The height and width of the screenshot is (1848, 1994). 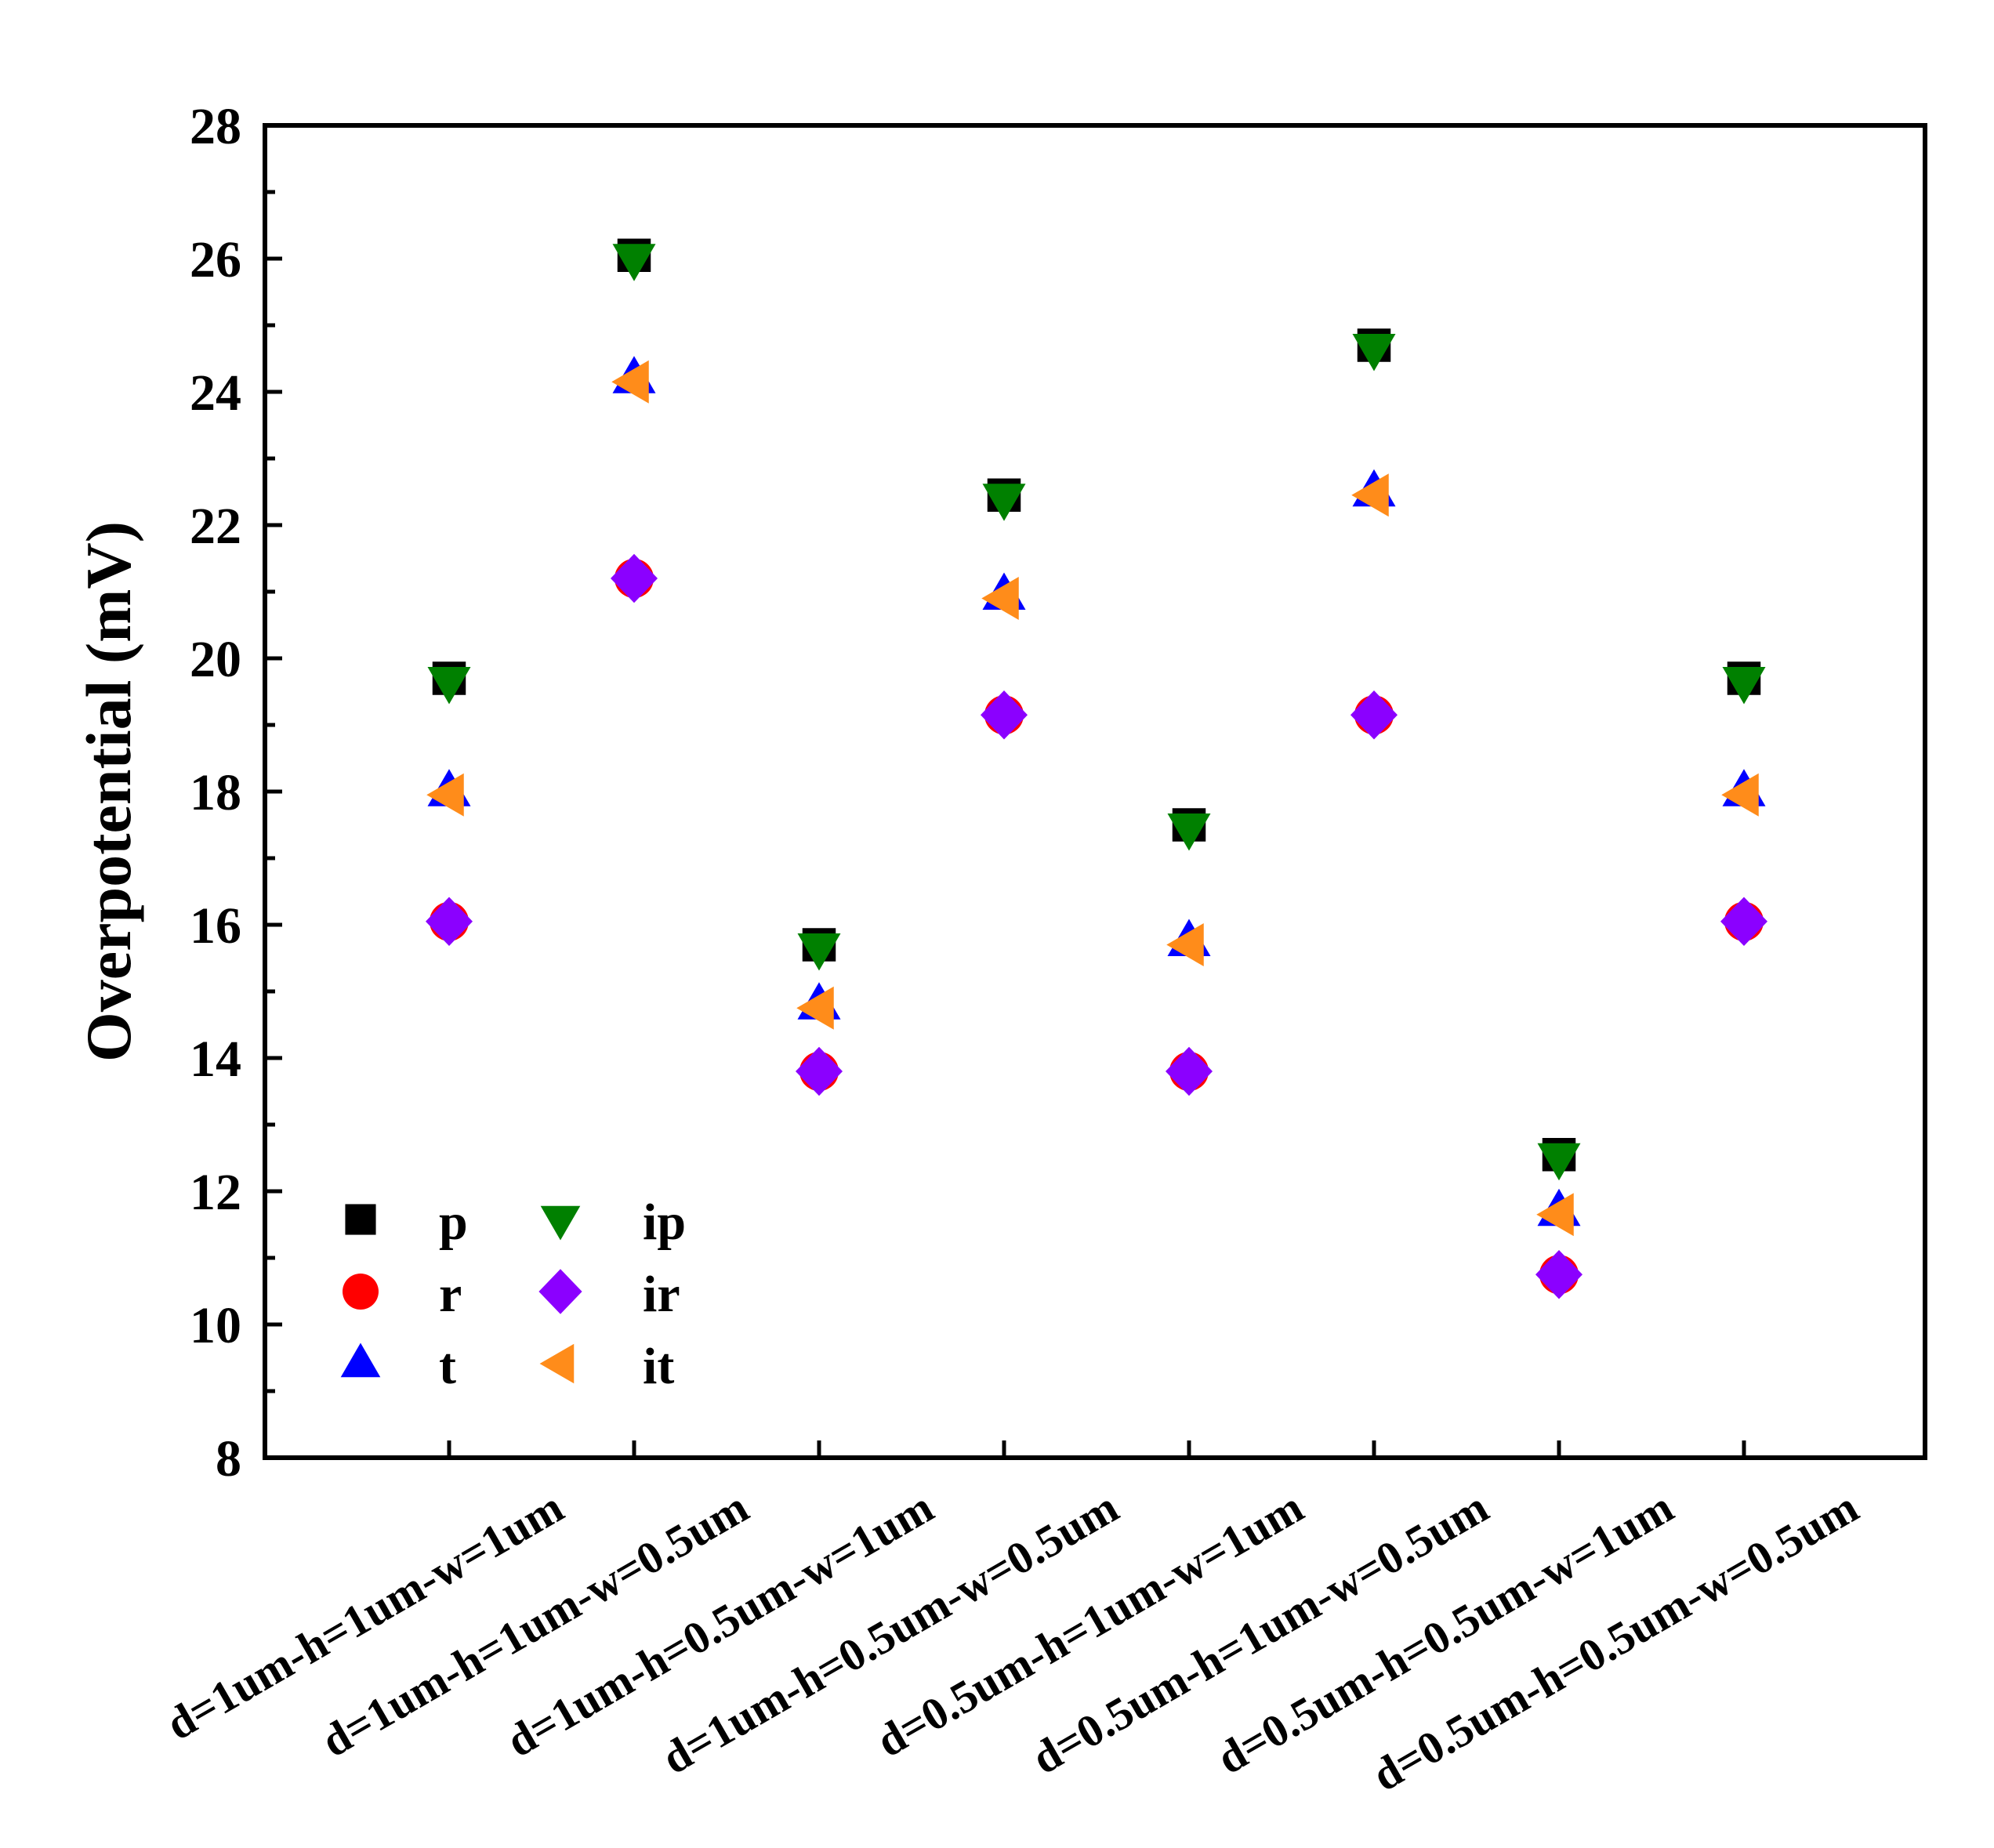 What do you see at coordinates (361, 1292) in the screenshot?
I see `legend-marker-r` at bounding box center [361, 1292].